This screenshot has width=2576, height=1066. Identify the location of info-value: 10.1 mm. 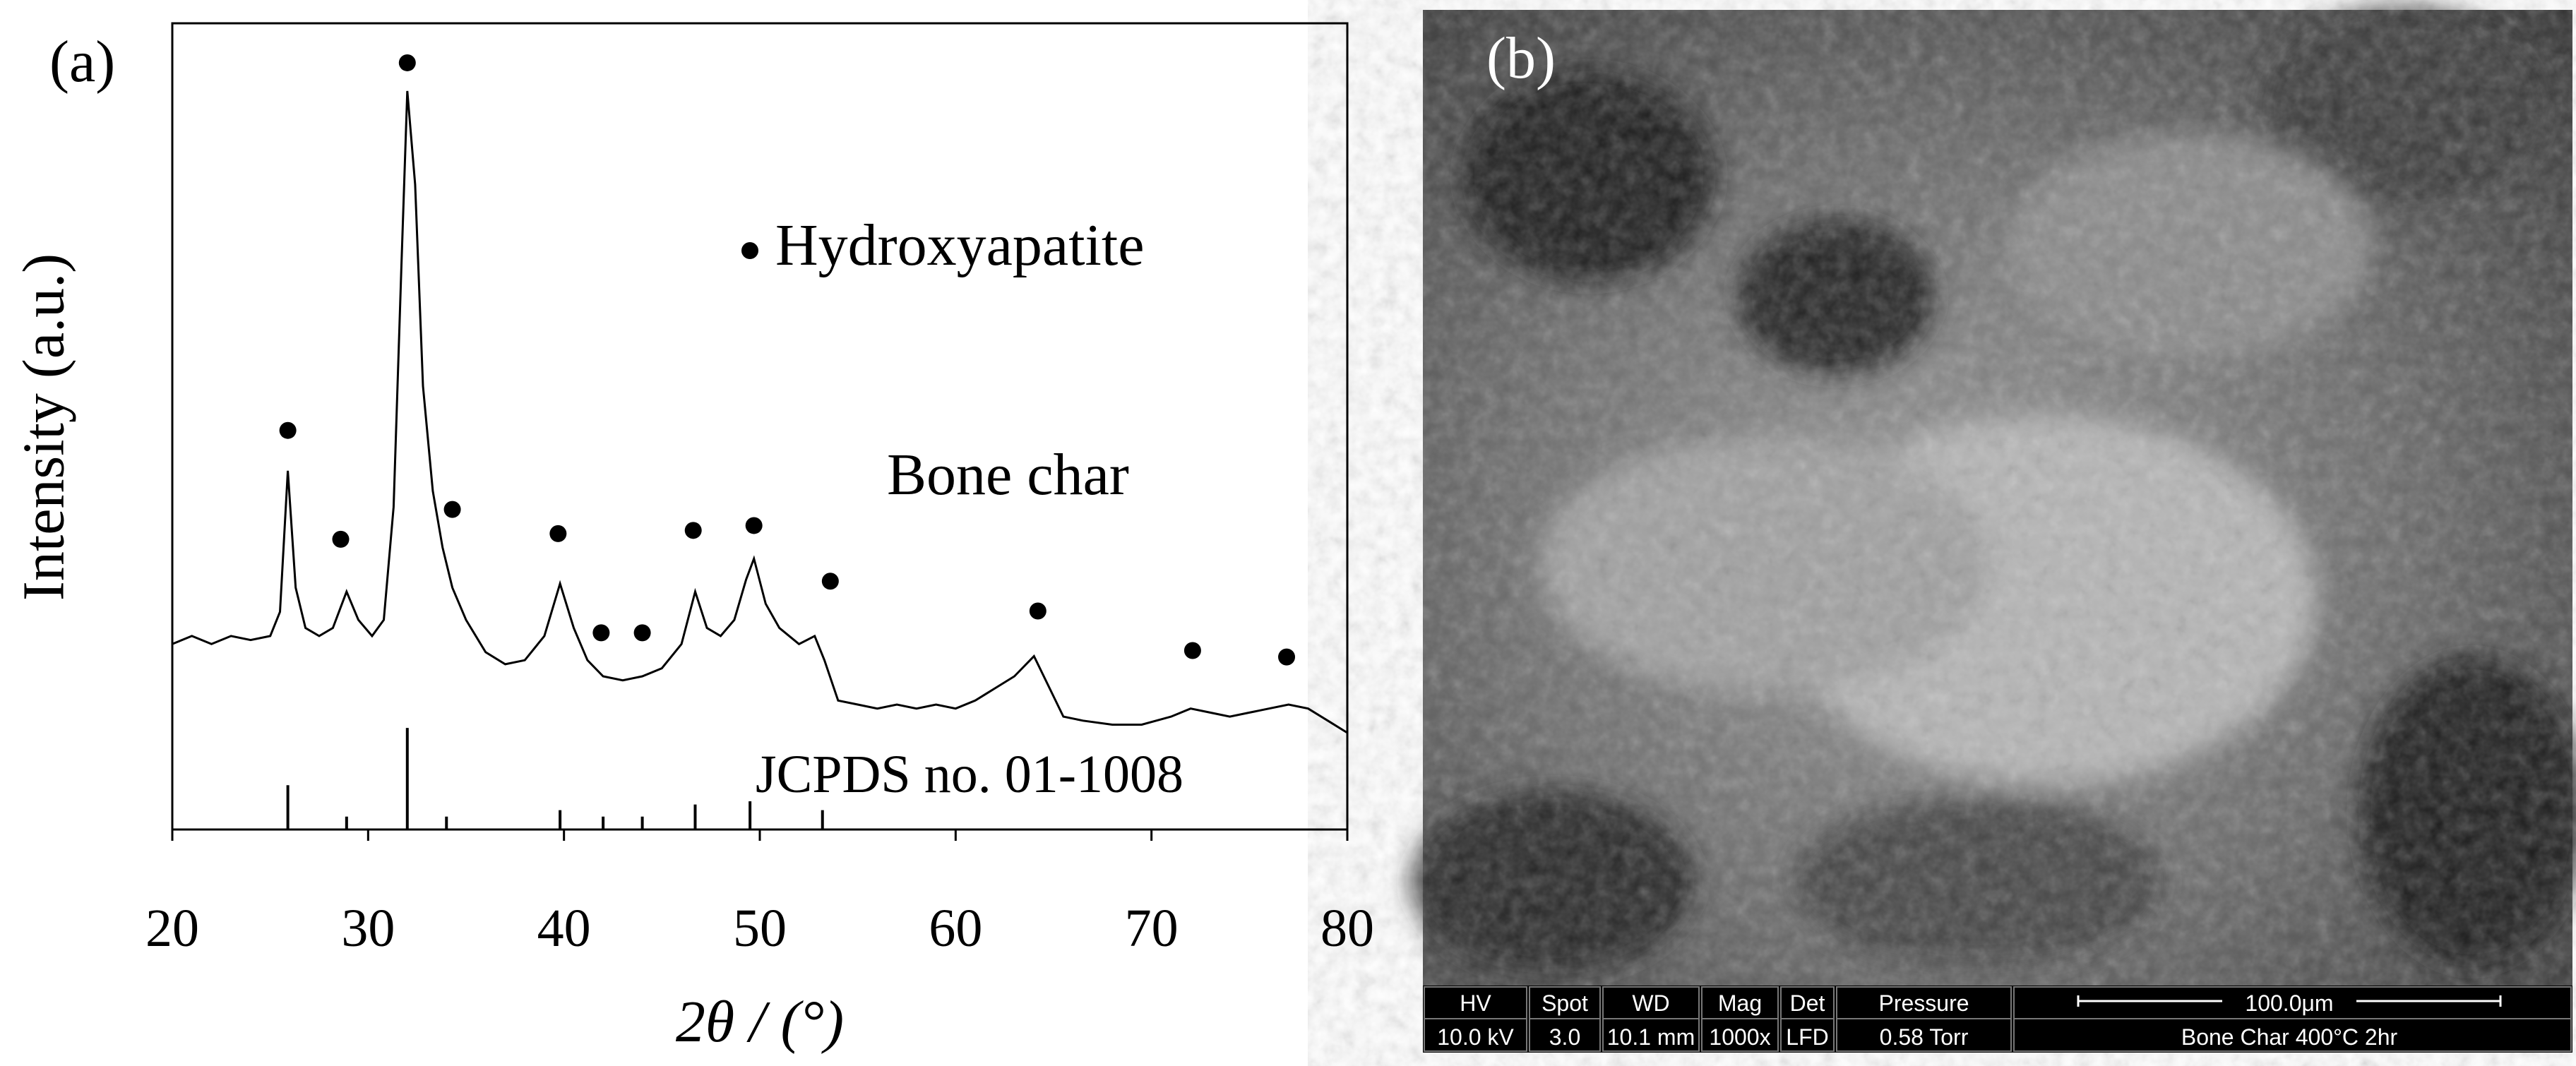
(1651, 1037).